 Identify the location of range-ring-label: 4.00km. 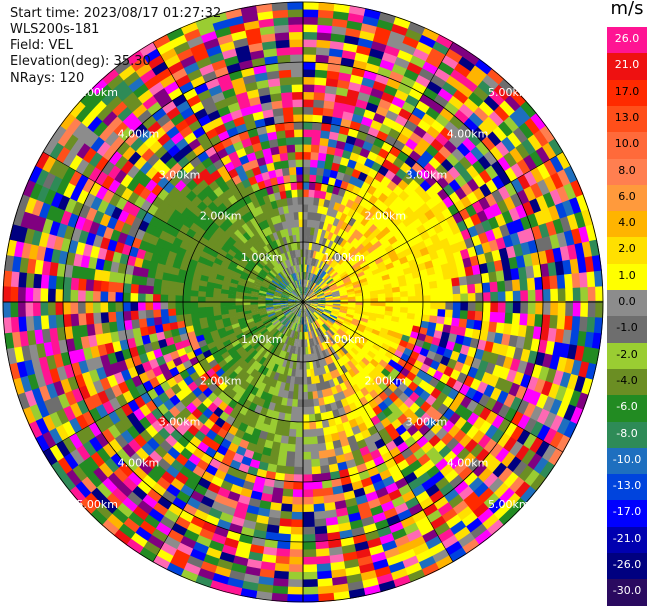
(139, 463).